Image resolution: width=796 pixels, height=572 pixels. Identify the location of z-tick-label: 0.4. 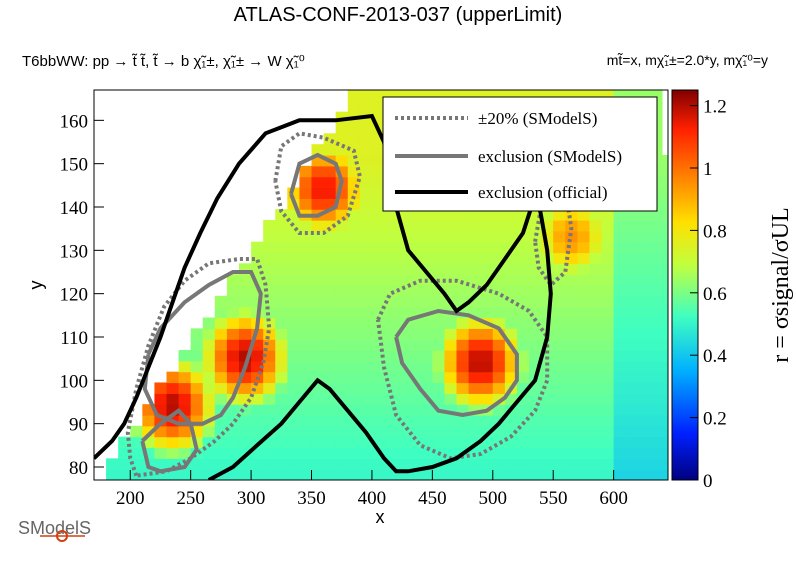
(715, 356).